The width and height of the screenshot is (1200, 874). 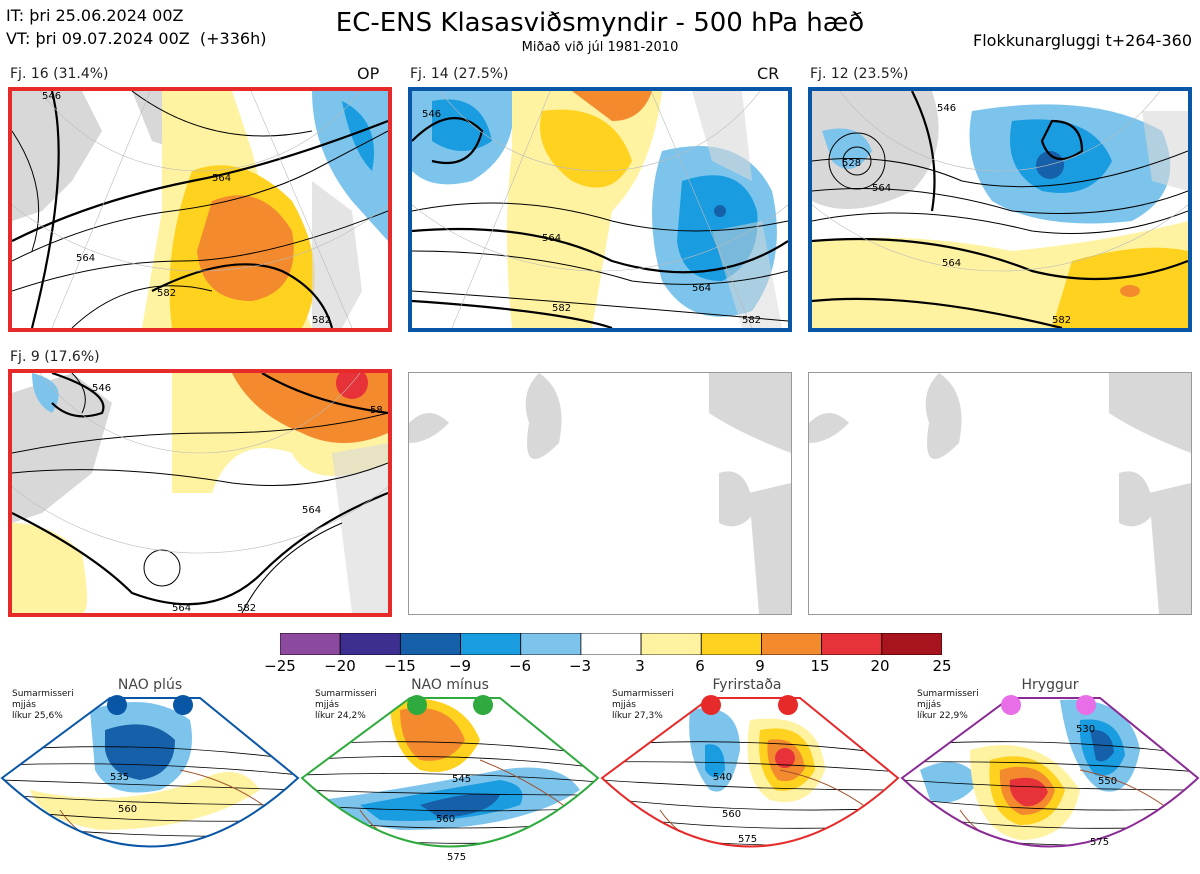 I want to click on panel-2-tag: CR, so click(x=768, y=73).